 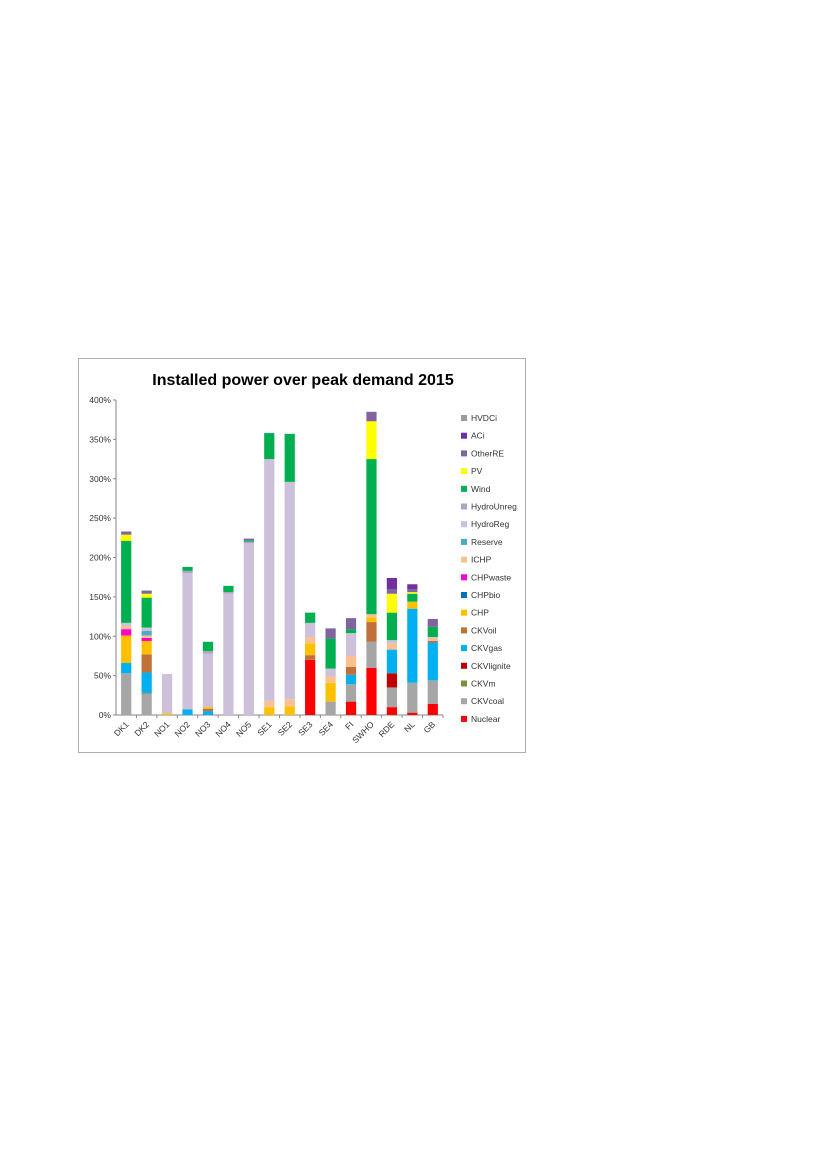 I want to click on bar-segment-hydroreg-no5, so click(x=248, y=629).